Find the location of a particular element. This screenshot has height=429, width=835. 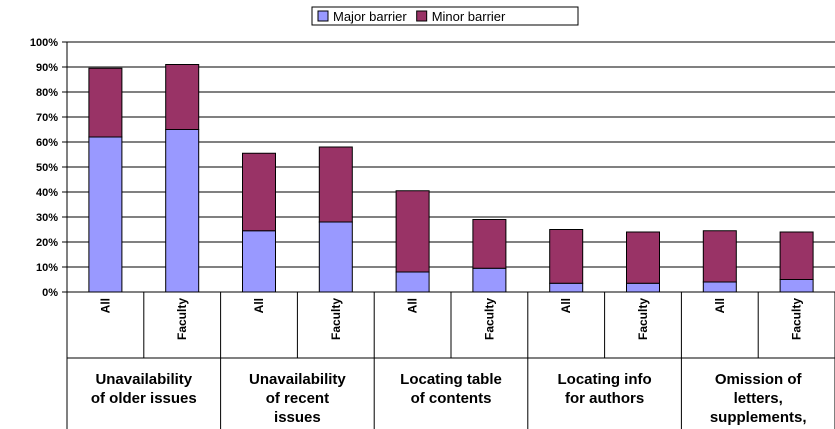

legend-label: Minor barrier is located at coordinates (469, 16).